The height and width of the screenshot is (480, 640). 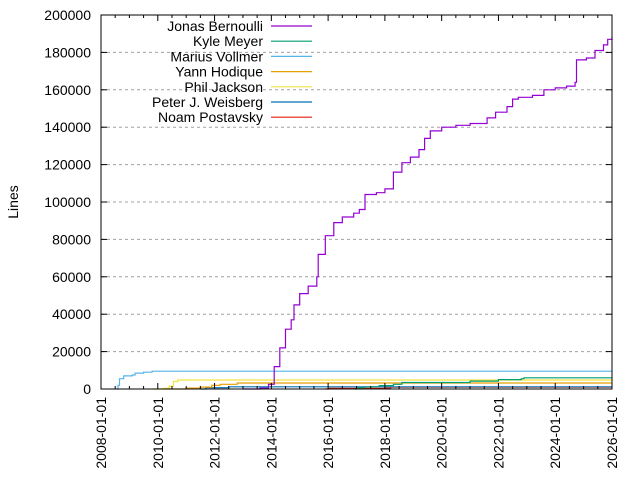 What do you see at coordinates (498, 433) in the screenshot?
I see `x-tick-label: 2022-01-01` at bounding box center [498, 433].